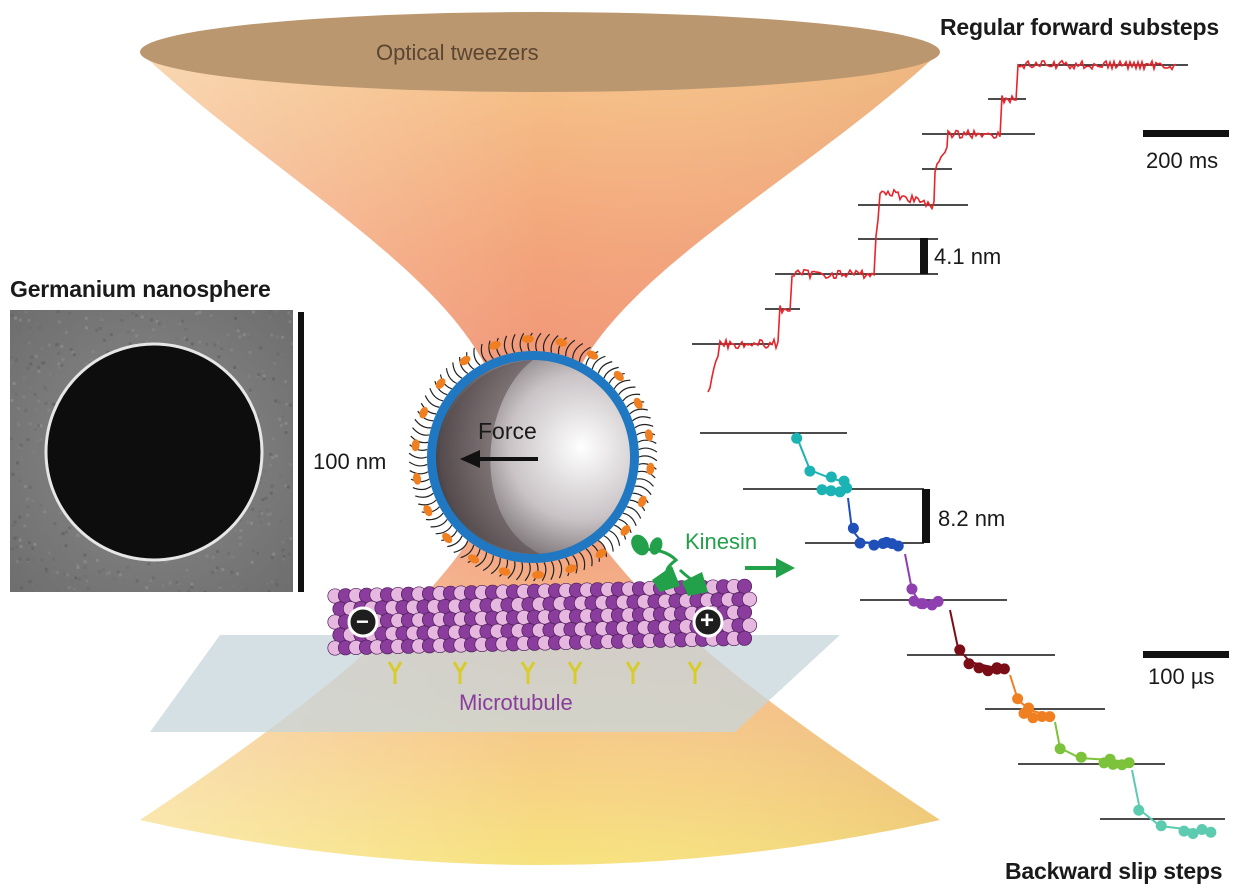  What do you see at coordinates (516, 702) in the screenshot?
I see `microtubule-label: Microtubule` at bounding box center [516, 702].